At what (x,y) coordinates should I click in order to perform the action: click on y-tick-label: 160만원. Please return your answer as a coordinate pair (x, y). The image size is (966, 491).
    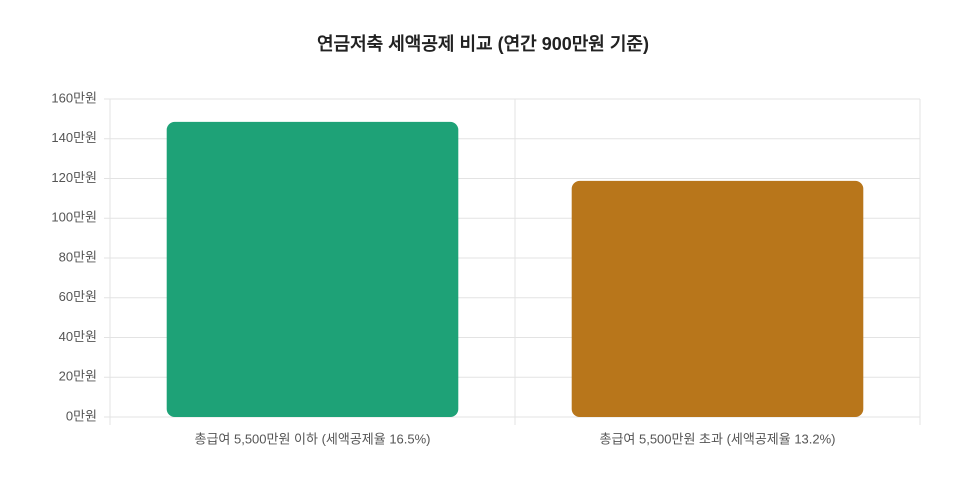
    Looking at the image, I should click on (74, 97).